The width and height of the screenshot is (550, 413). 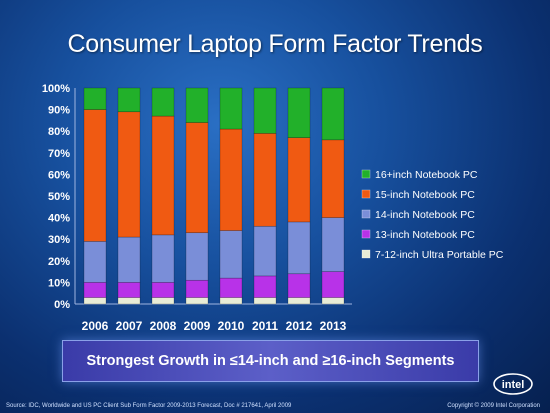 What do you see at coordinates (59, 111) in the screenshot?
I see `y-tick-label: 90%` at bounding box center [59, 111].